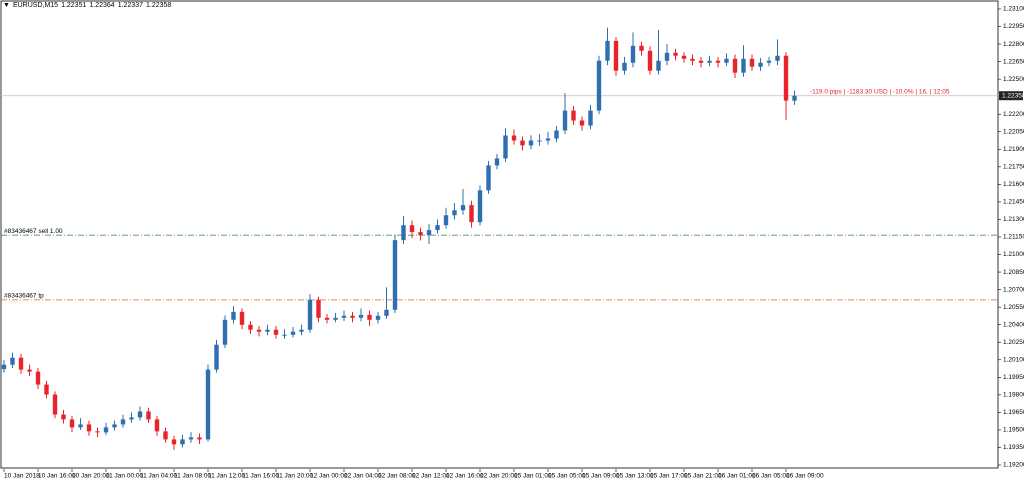  What do you see at coordinates (1013, 412) in the screenshot?
I see `y-tick-label: 1.19650` at bounding box center [1013, 412].